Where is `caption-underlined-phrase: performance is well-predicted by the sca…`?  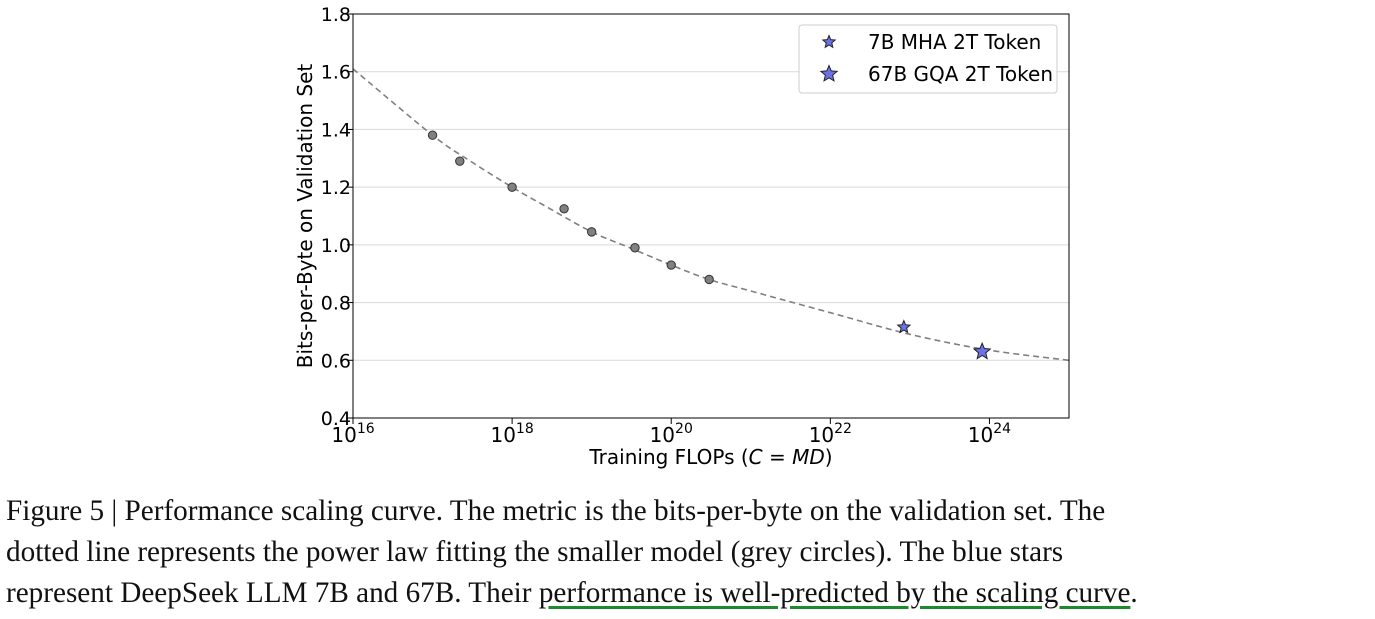
caption-underlined-phrase: performance is well-predicted by the sca… is located at coordinates (834, 593).